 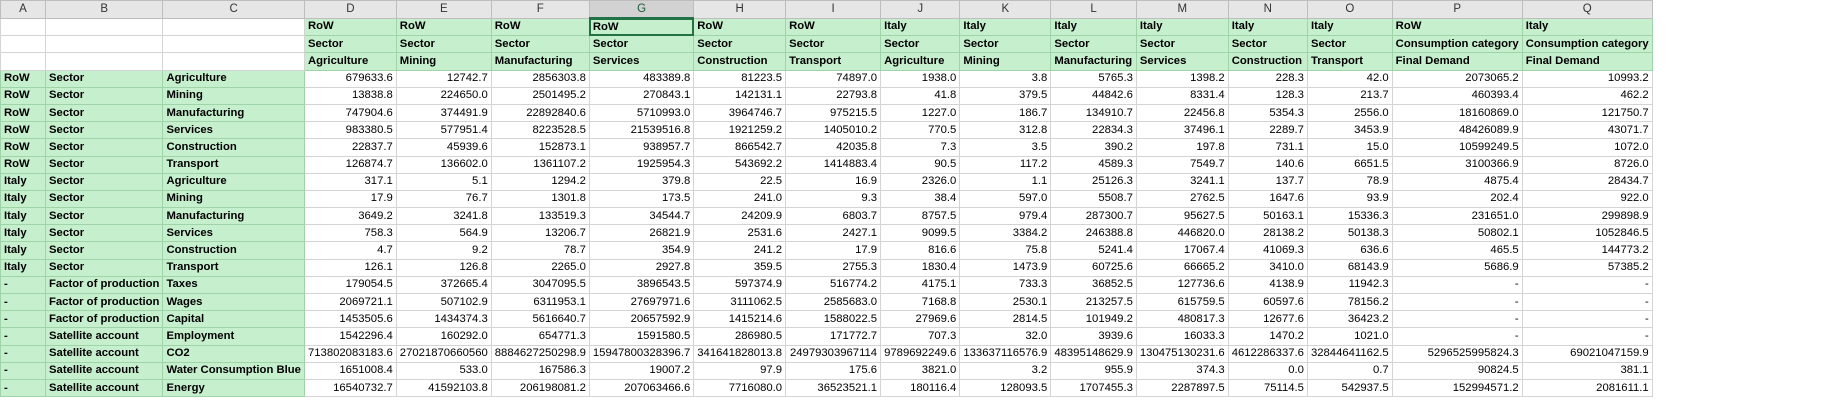 What do you see at coordinates (740, 113) in the screenshot?
I see `value-cell: 3964746.7` at bounding box center [740, 113].